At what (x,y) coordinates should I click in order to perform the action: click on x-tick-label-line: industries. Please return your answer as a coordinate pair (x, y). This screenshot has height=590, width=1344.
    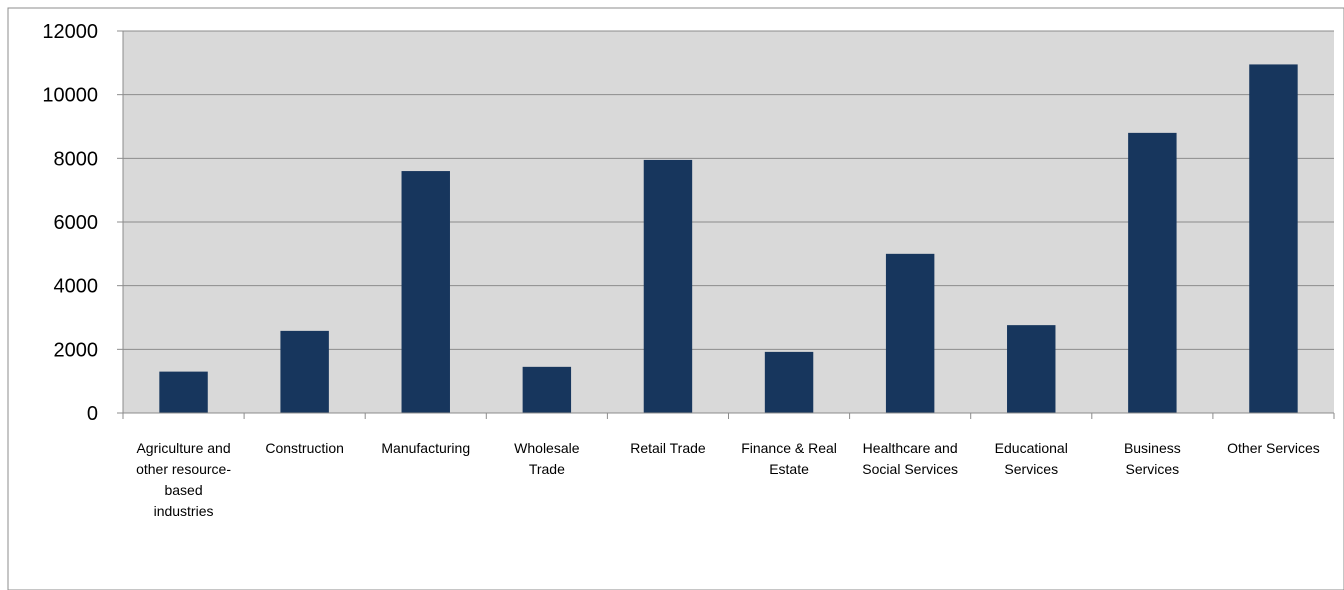
    Looking at the image, I should click on (184, 511).